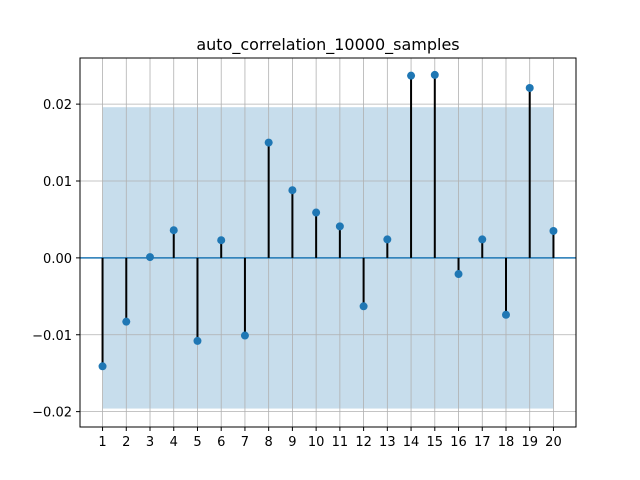 This screenshot has height=480, width=640. What do you see at coordinates (57, 105) in the screenshot?
I see `y-tick-label: 0.02` at bounding box center [57, 105].